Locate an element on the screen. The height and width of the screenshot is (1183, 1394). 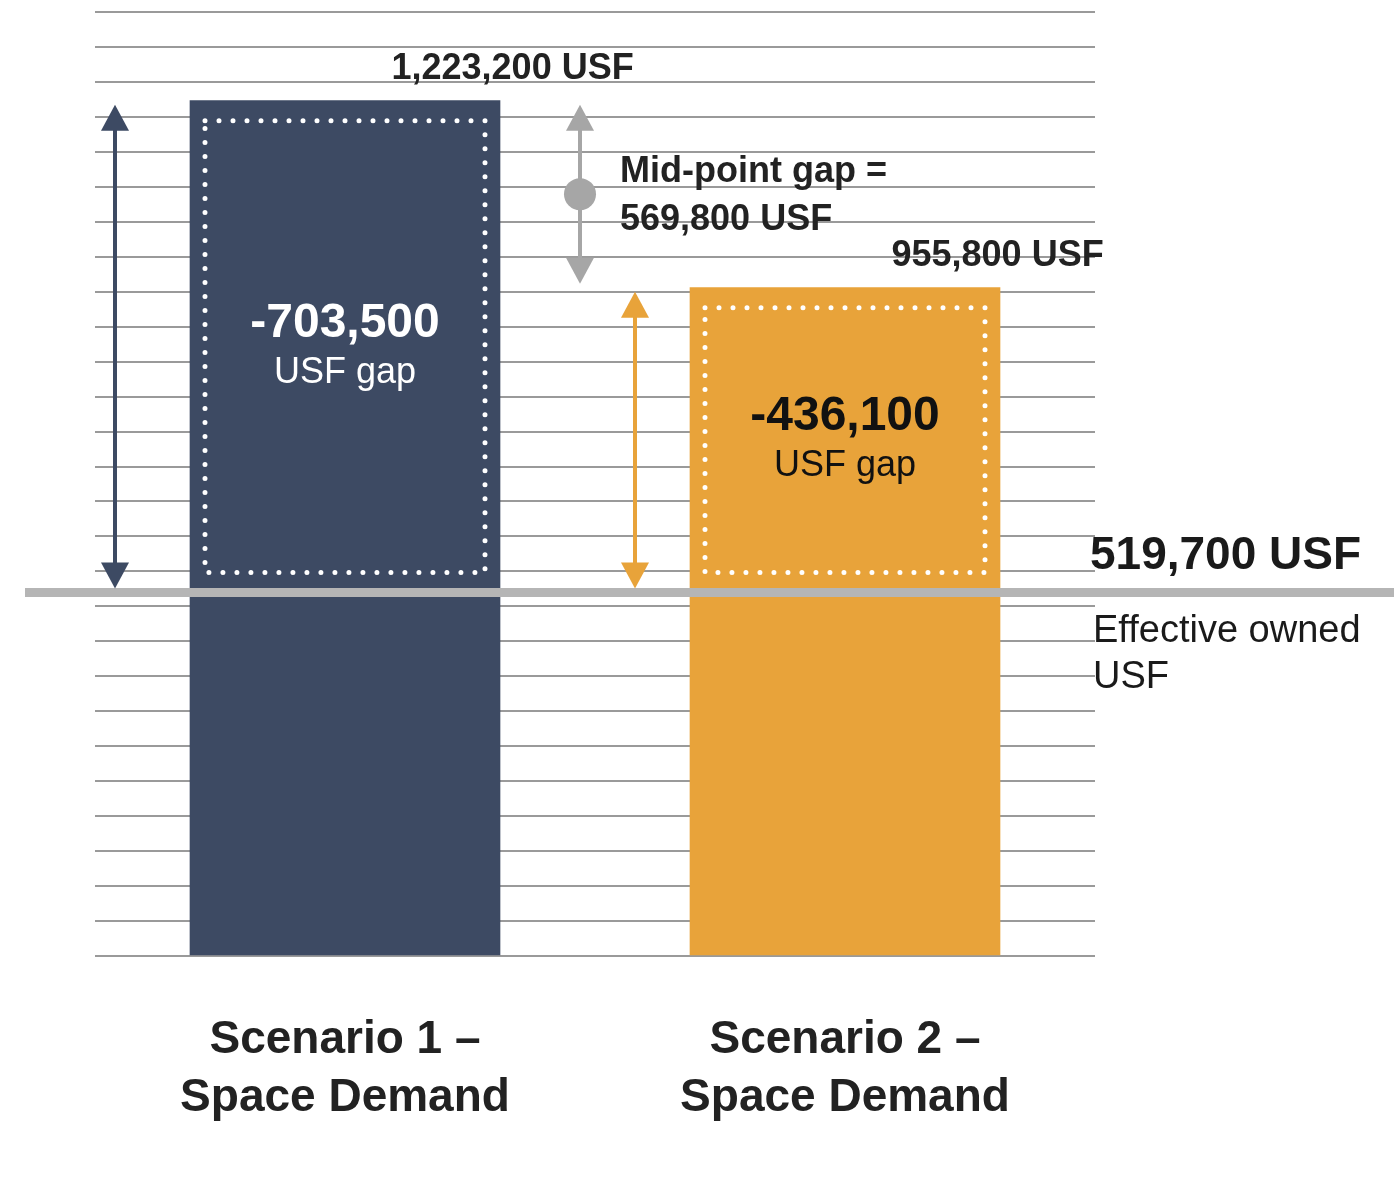
annotation: Effective owned USF is located at coordinates (1227, 652).